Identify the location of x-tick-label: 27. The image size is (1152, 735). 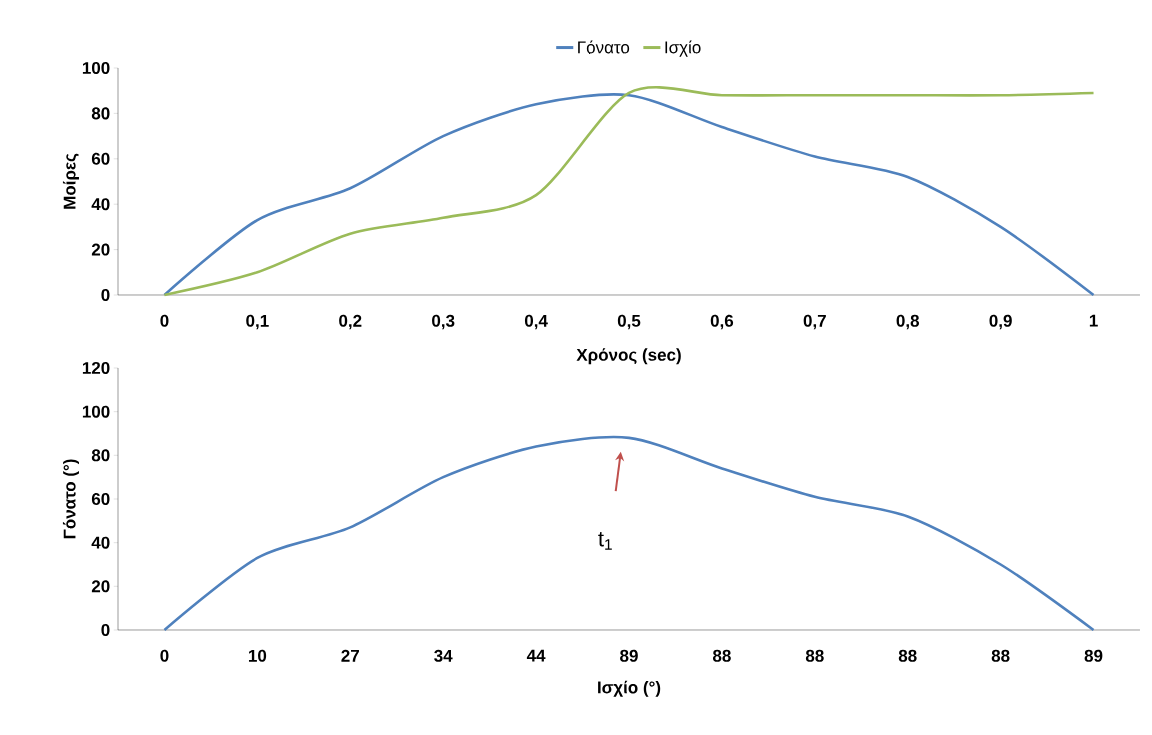
(350, 655).